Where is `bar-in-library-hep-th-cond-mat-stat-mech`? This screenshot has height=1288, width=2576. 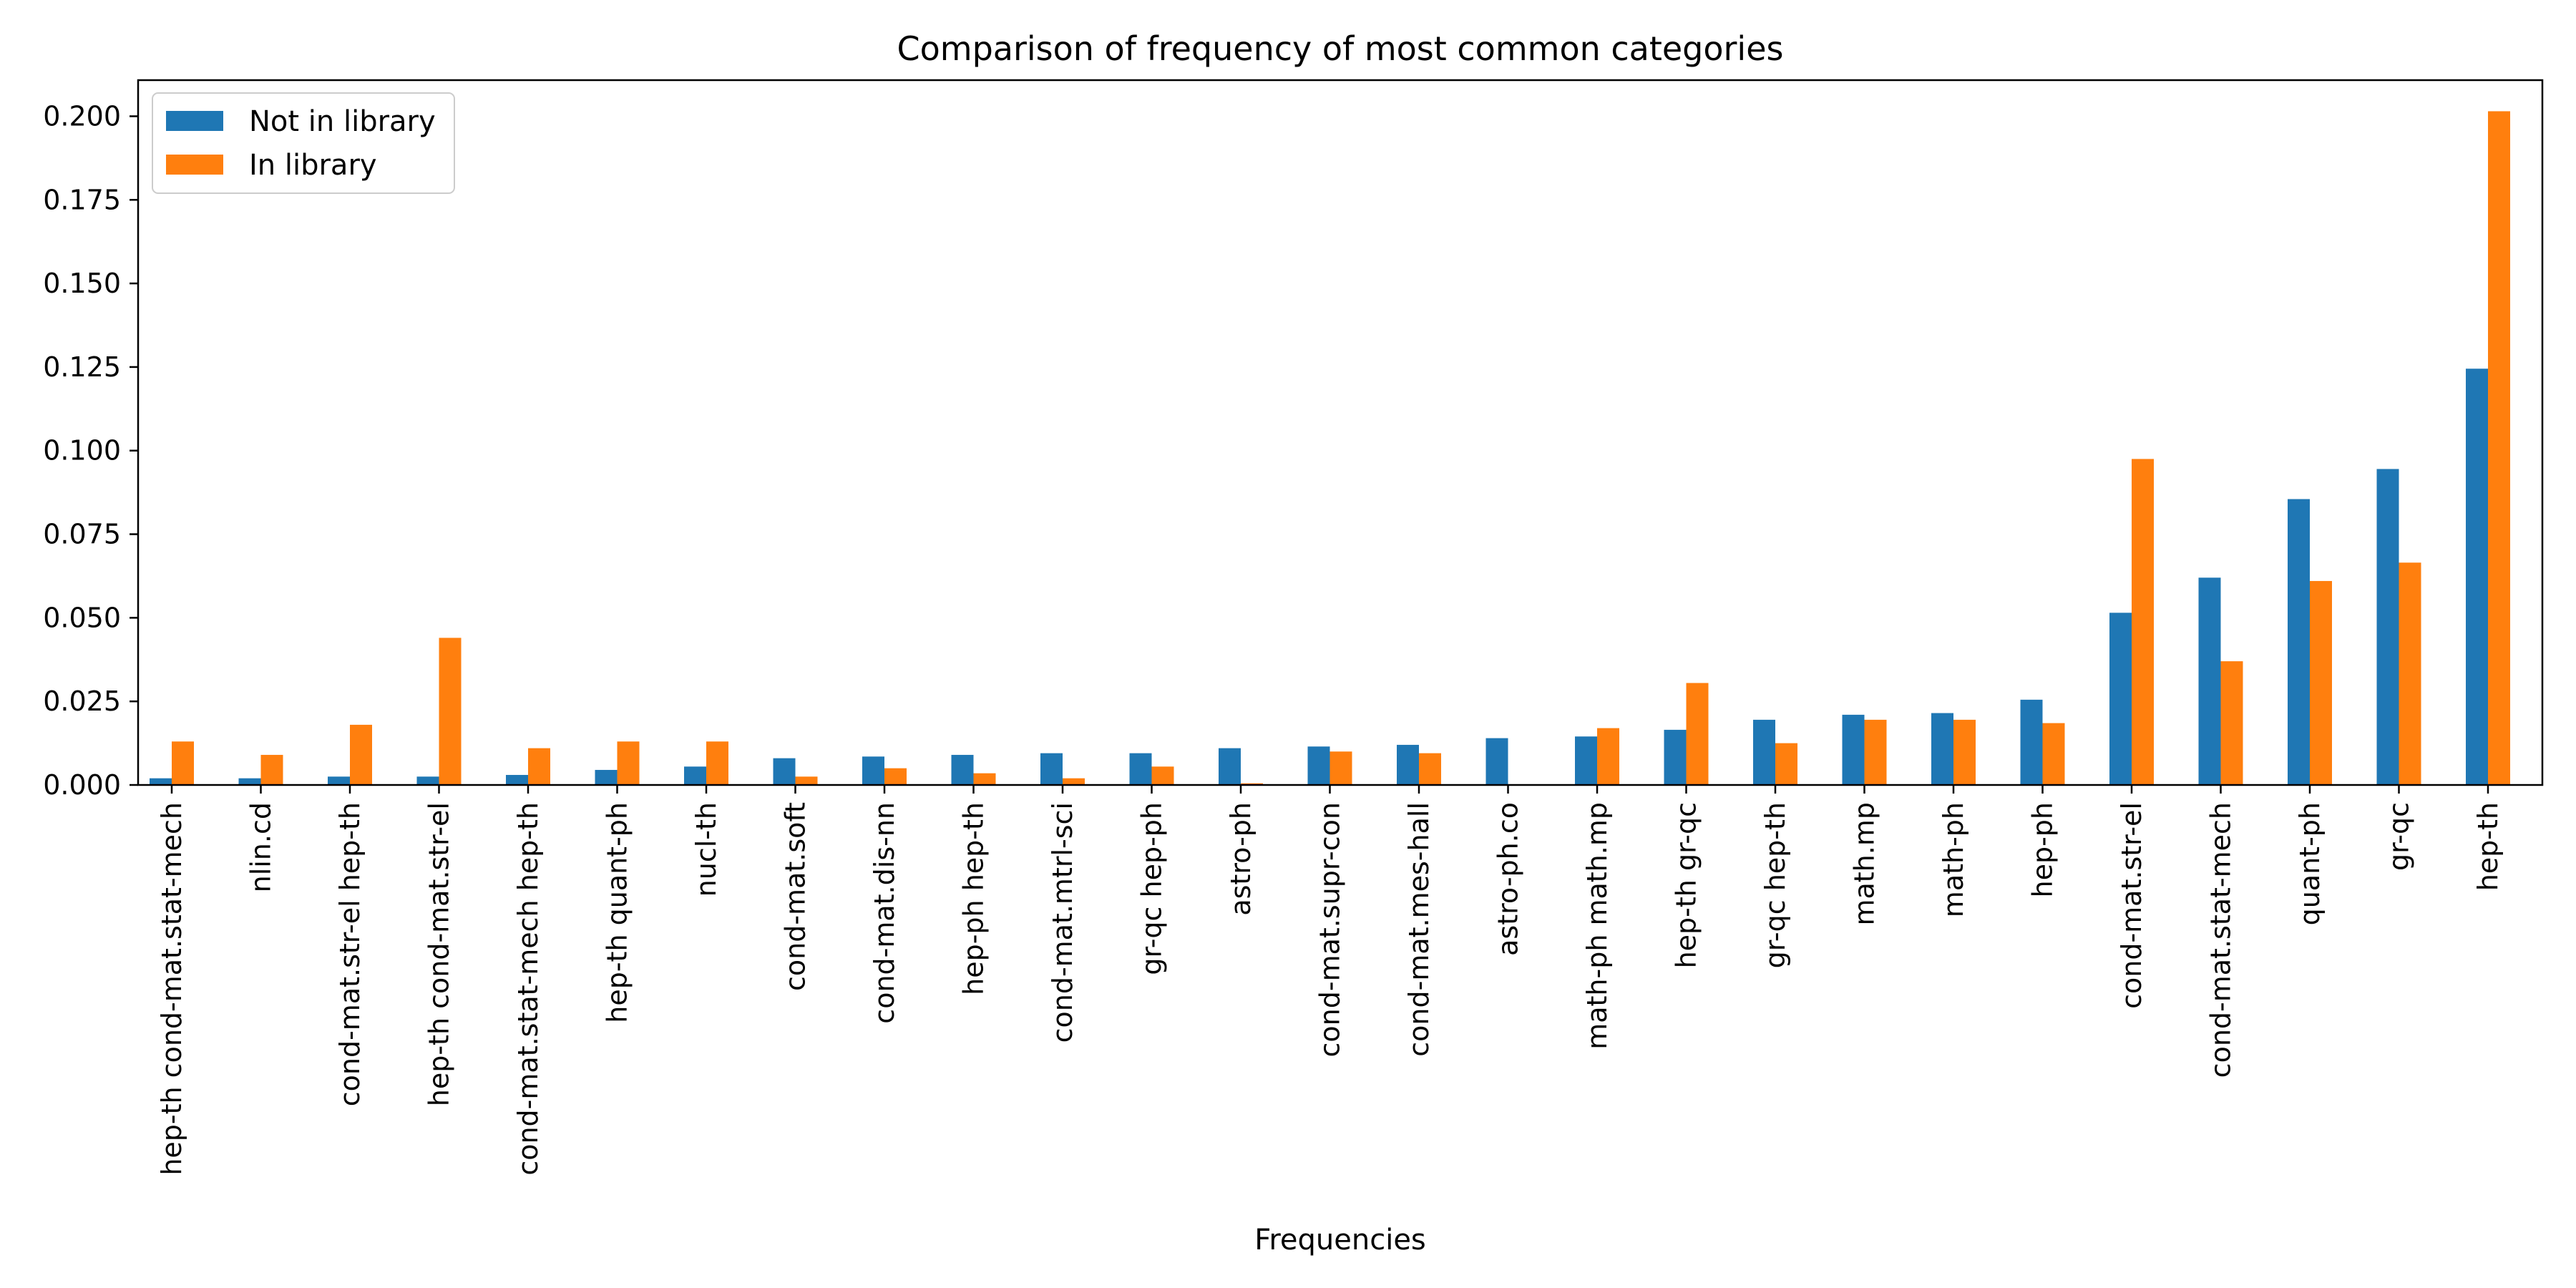 bar-in-library-hep-th-cond-mat-stat-mech is located at coordinates (183, 763).